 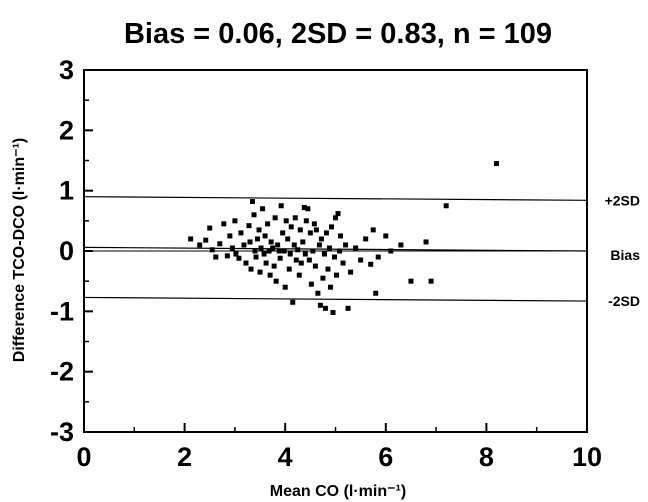 I want to click on y-tick-label: 3, so click(x=66, y=70).